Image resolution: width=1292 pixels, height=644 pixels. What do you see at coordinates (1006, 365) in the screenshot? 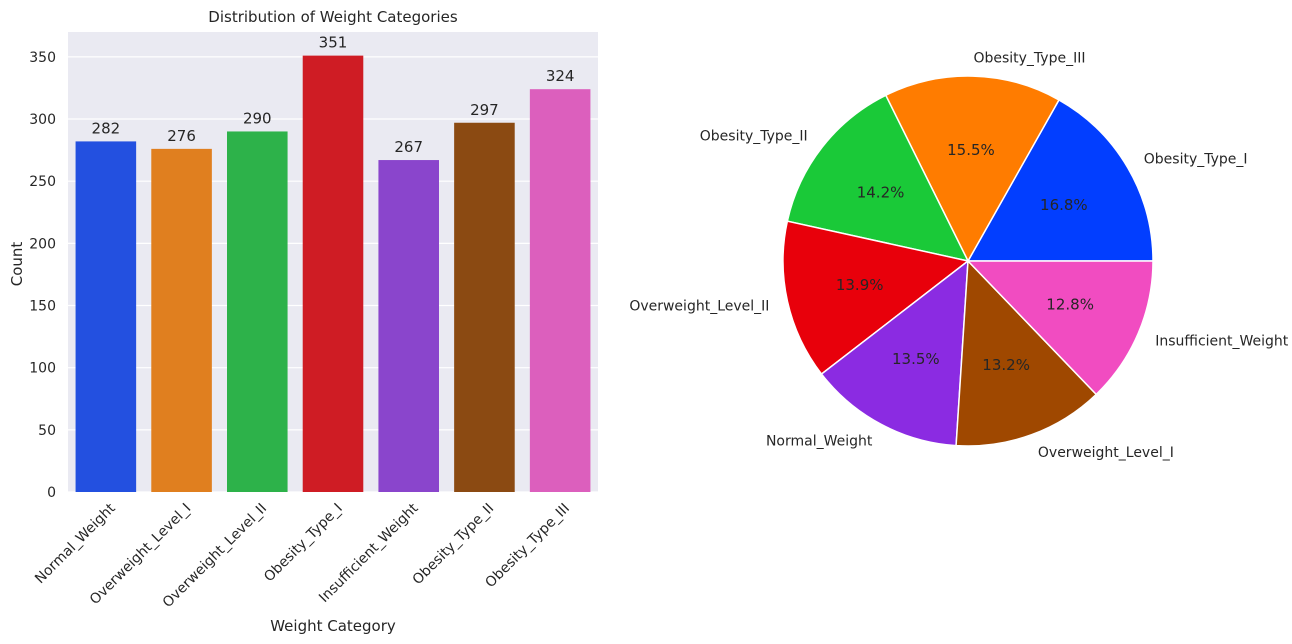
I see `pie-percent-label: 13.2%` at bounding box center [1006, 365].